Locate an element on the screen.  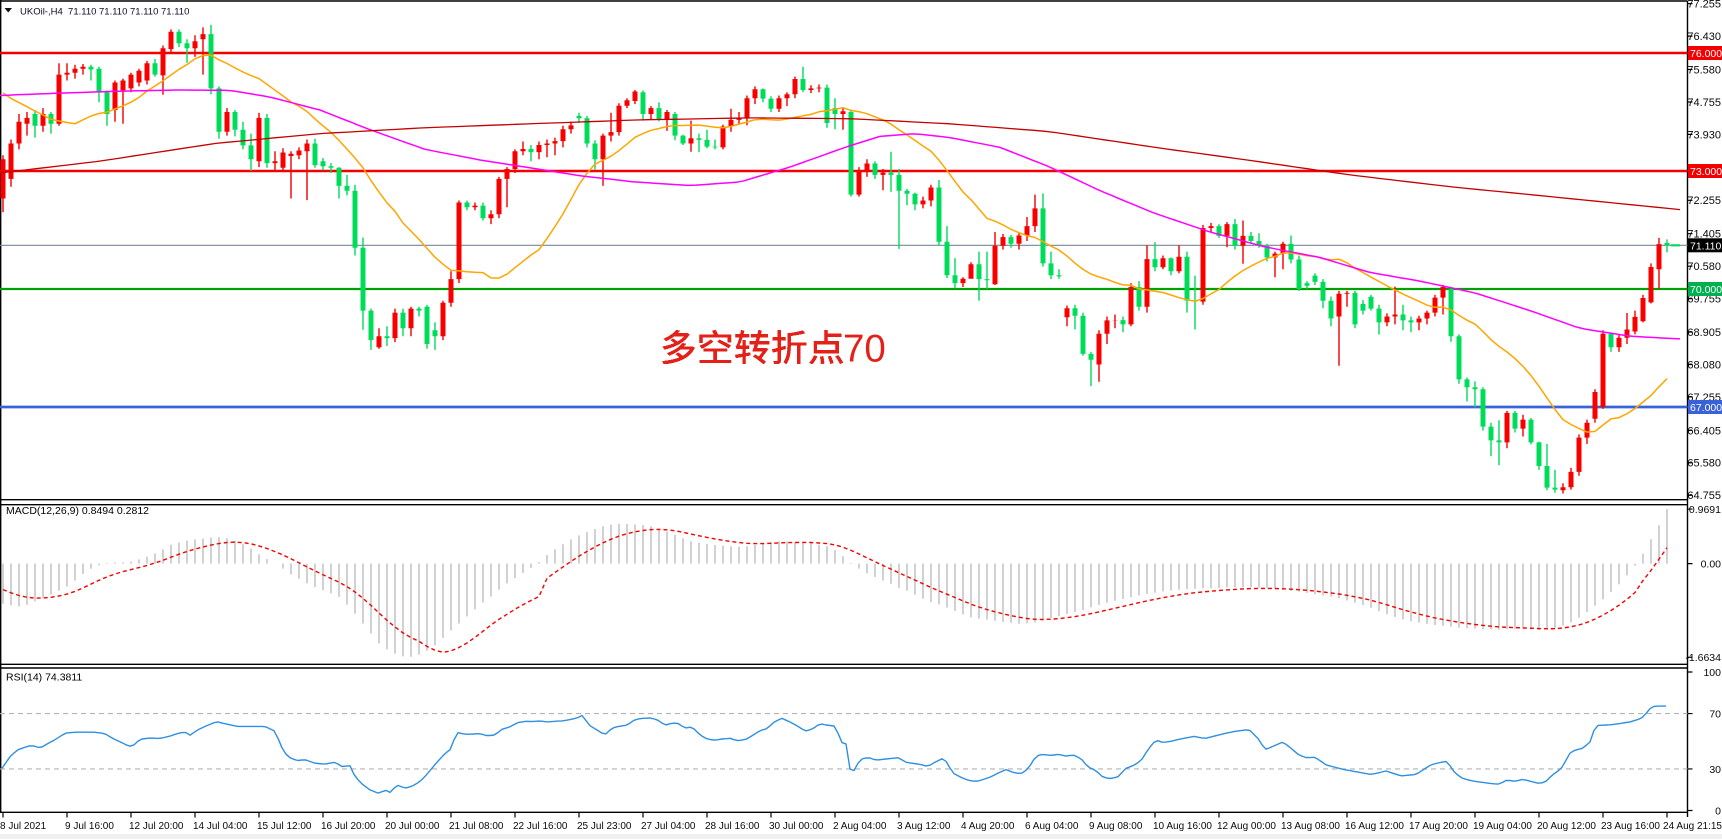
svg-text: 23 Aug 16:00 is located at coordinates (1630, 826).